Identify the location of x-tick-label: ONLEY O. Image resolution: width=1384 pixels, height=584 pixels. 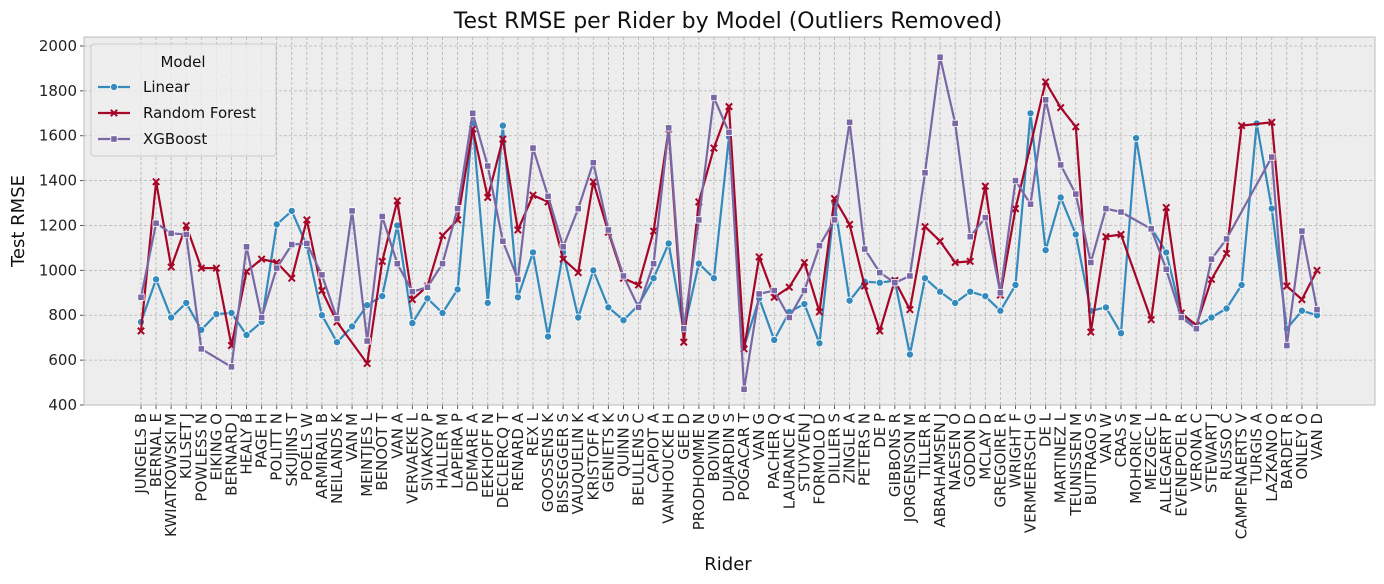
(1302, 446).